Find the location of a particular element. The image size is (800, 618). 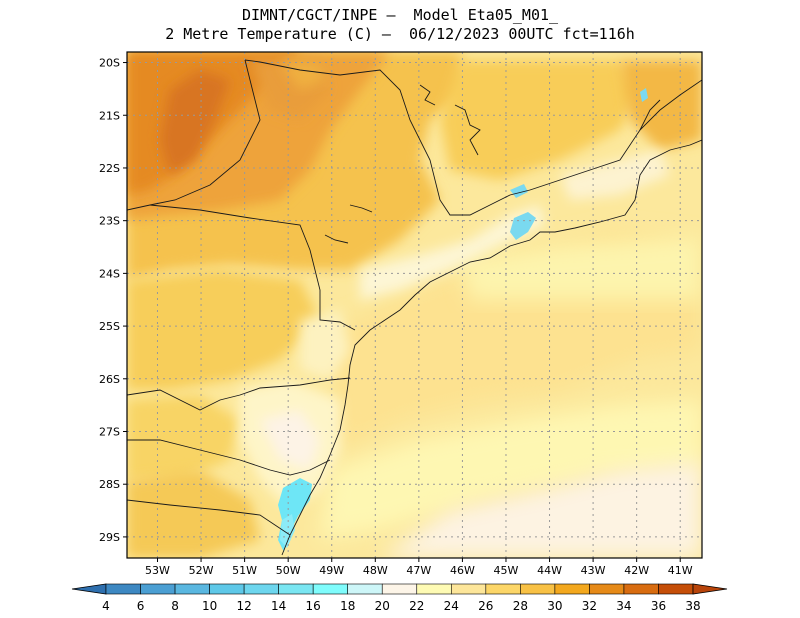

map-title-line-1: DIMNT/CGCT/INPE – Model Eta05_M01_ is located at coordinates (400, 15).